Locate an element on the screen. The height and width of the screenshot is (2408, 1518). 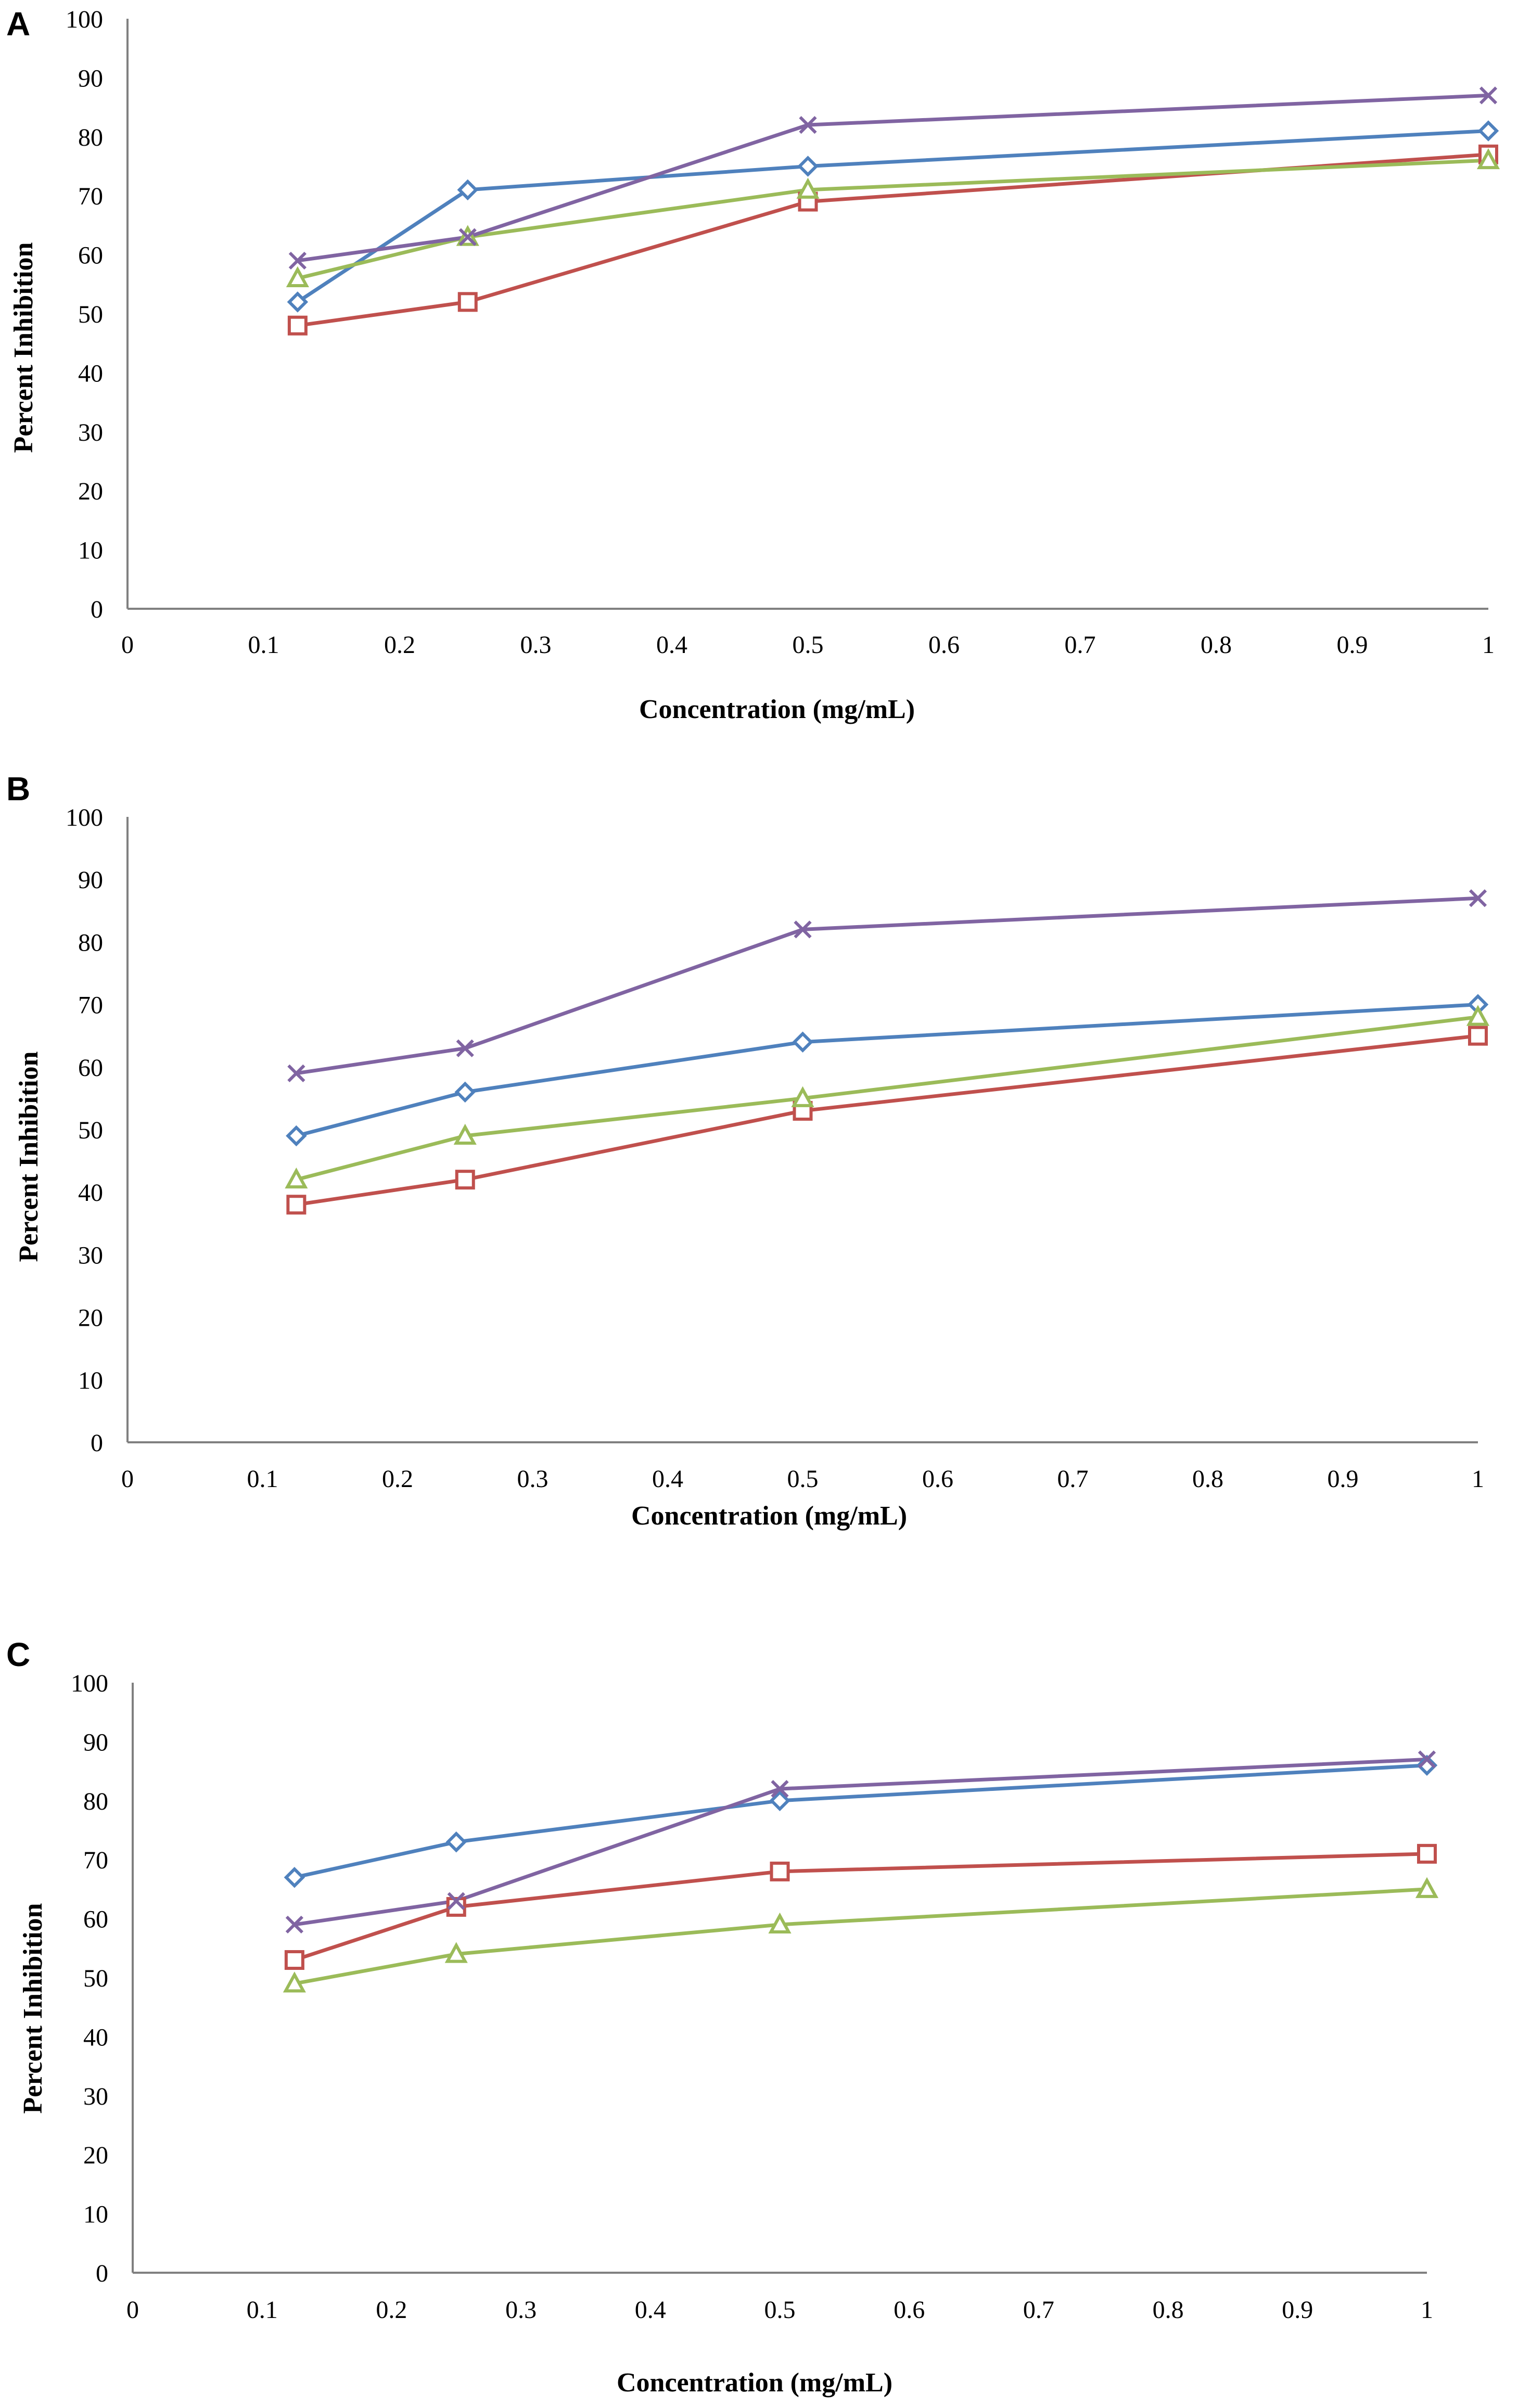
panel-c-x-tick-label: 0.4 is located at coordinates (650, 2310).